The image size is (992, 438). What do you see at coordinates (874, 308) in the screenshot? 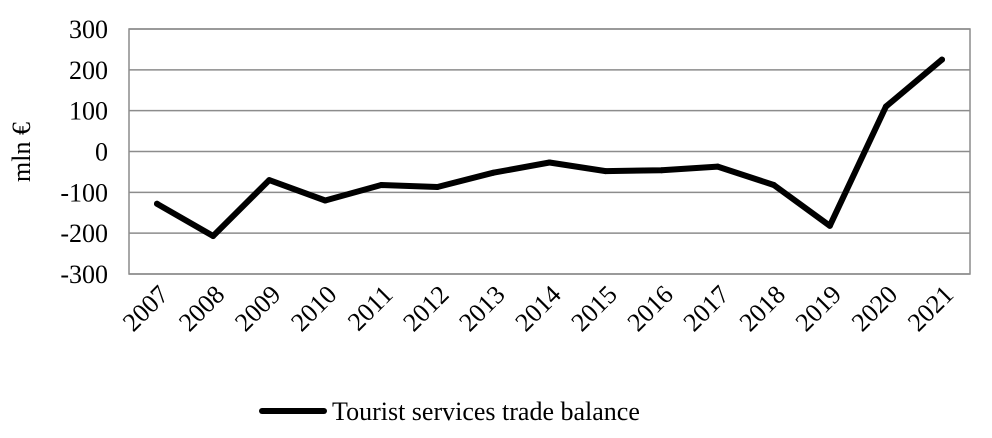
I see `x-tick-label: 2020` at bounding box center [874, 308].